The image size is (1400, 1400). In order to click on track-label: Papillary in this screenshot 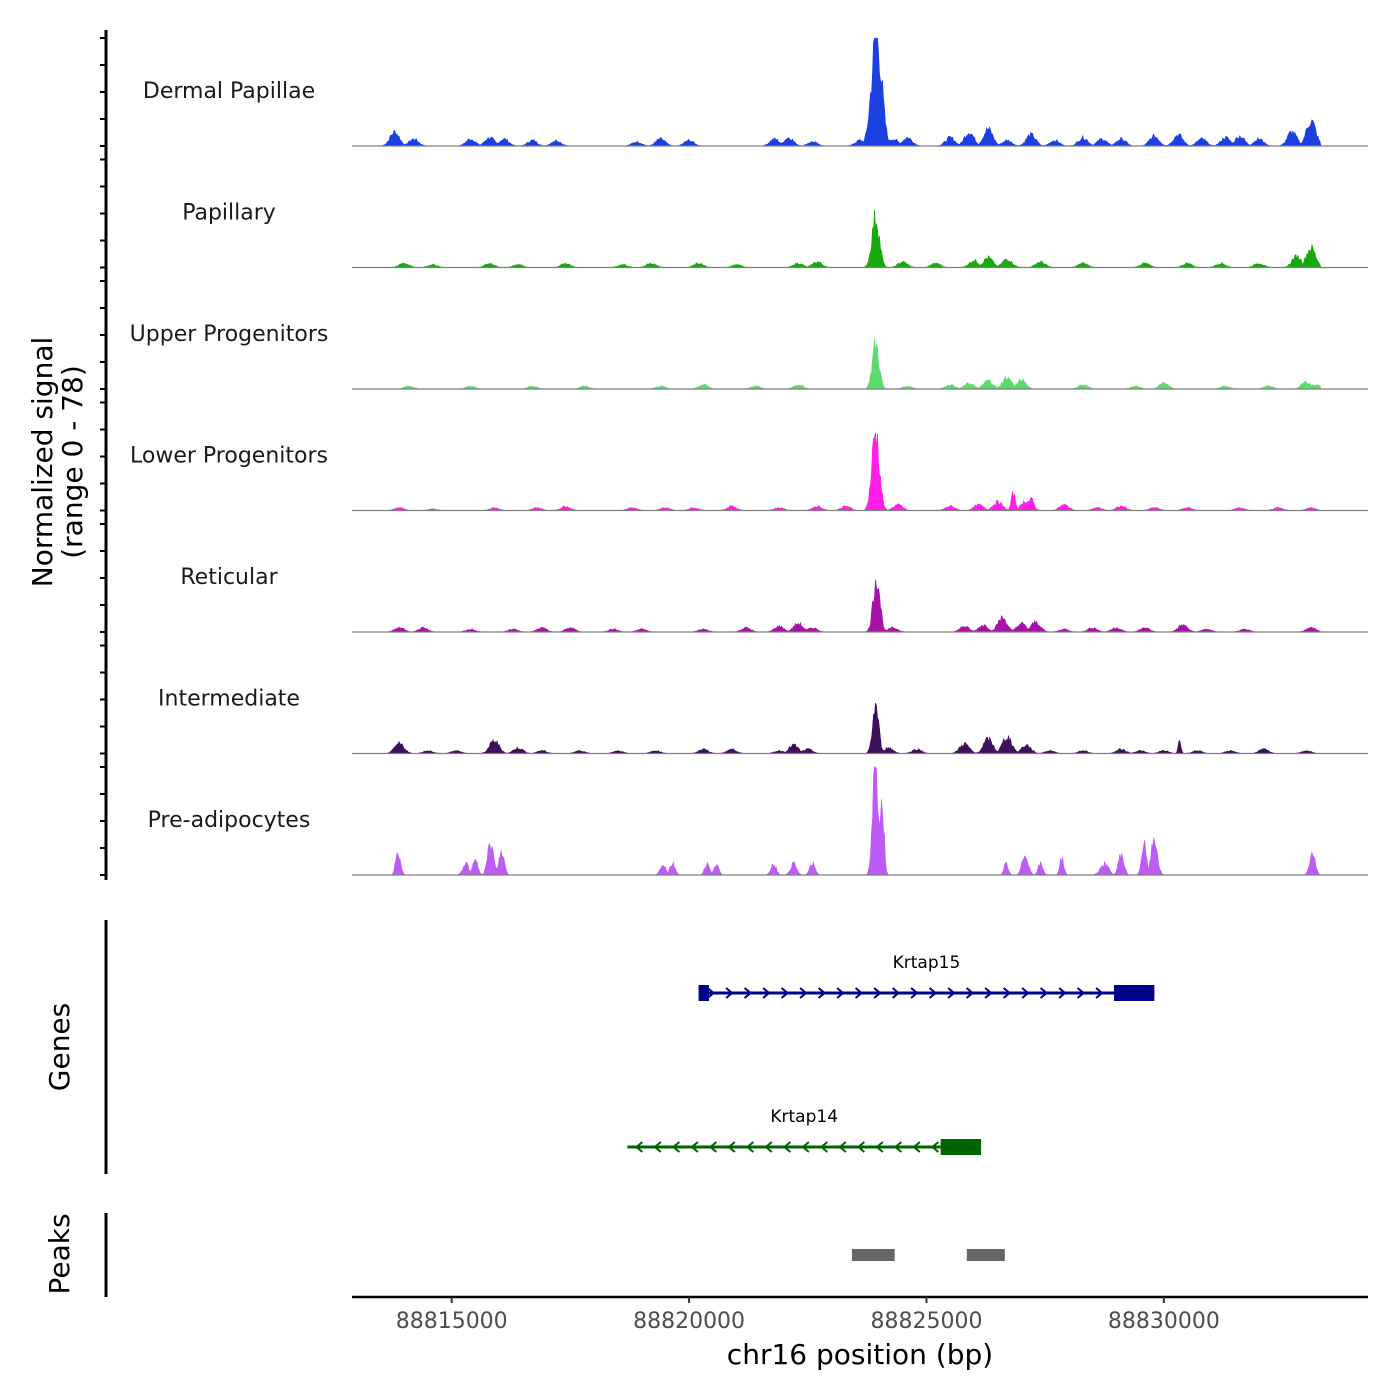, I will do `click(229, 213)`.